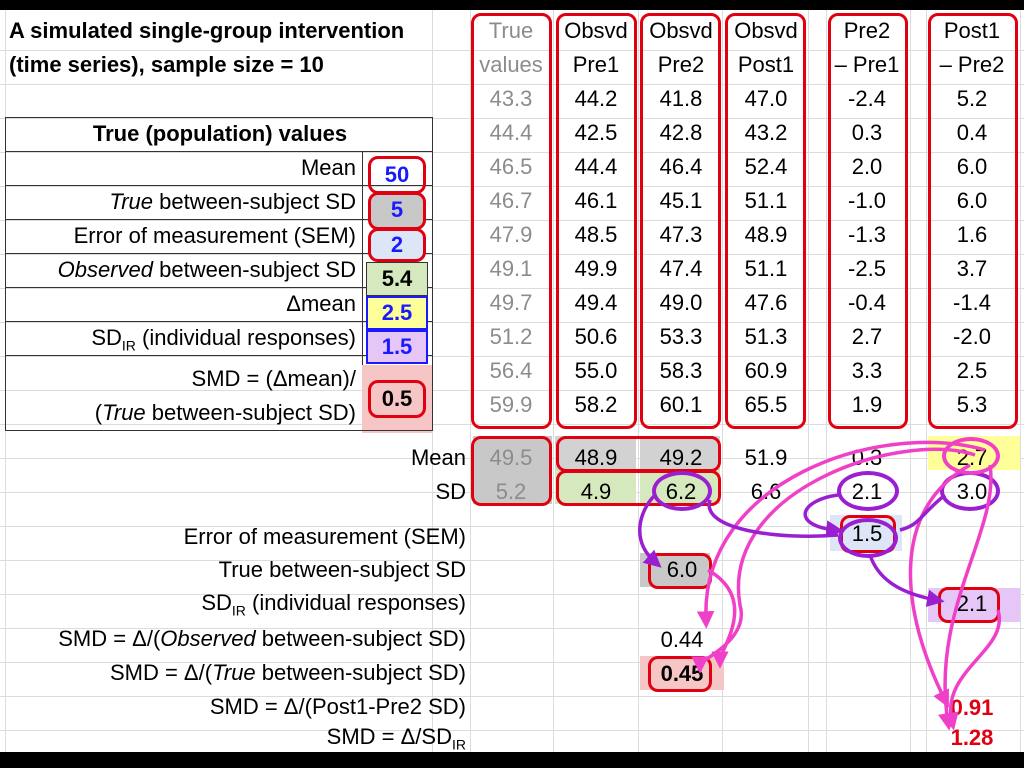 This screenshot has width=1024, height=768. I want to click on label-smd-line2: (True between-subject SD), so click(181, 413).